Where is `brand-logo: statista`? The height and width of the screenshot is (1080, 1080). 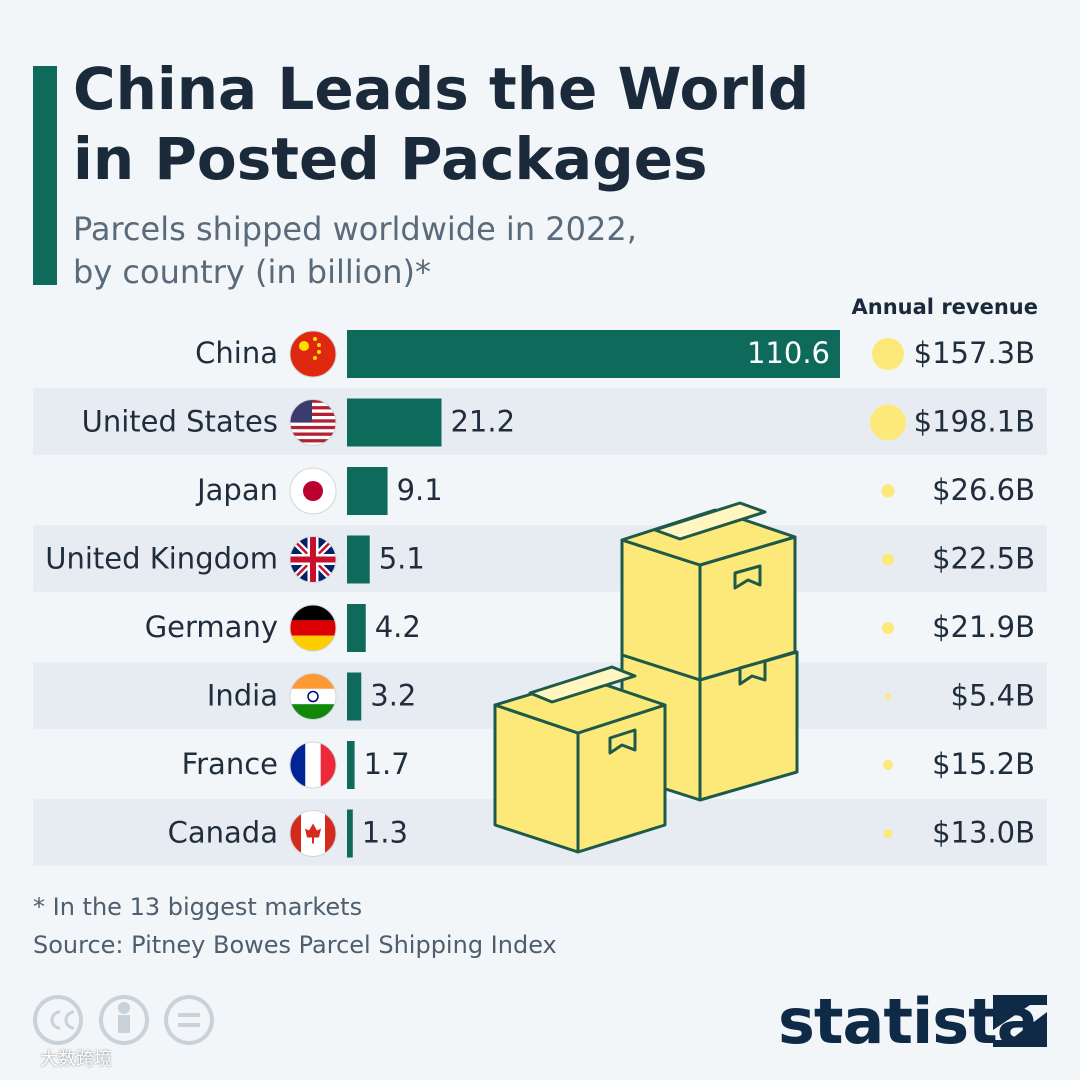
brand-logo: statista is located at coordinates (908, 1021).